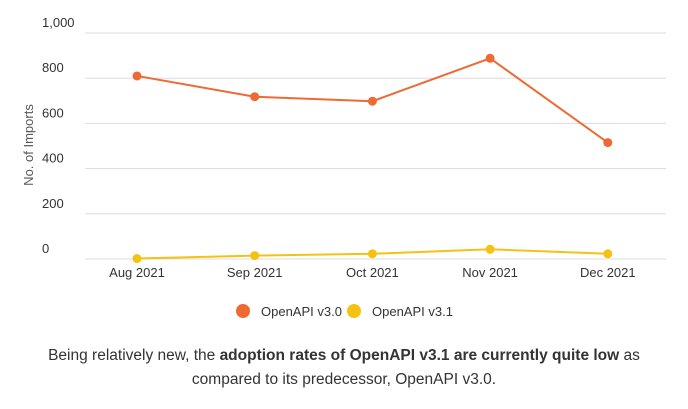  I want to click on y-tick-label: 400, so click(53, 158).